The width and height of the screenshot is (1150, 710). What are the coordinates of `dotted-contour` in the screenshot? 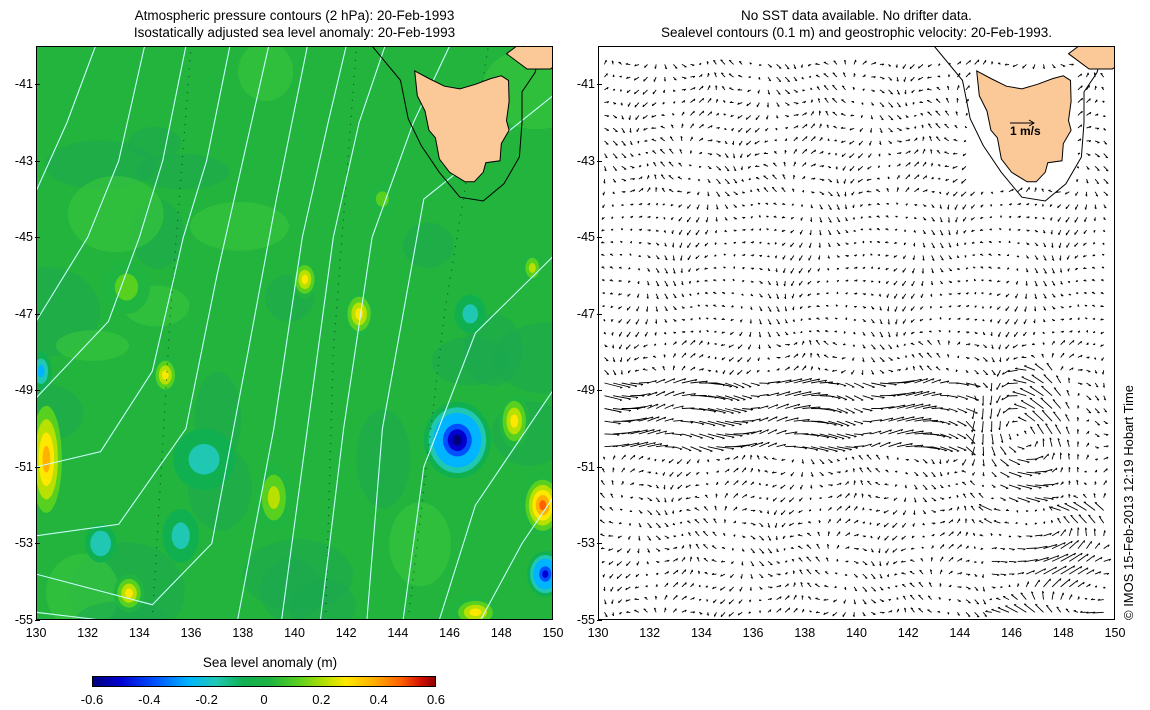 It's located at (341, 333).